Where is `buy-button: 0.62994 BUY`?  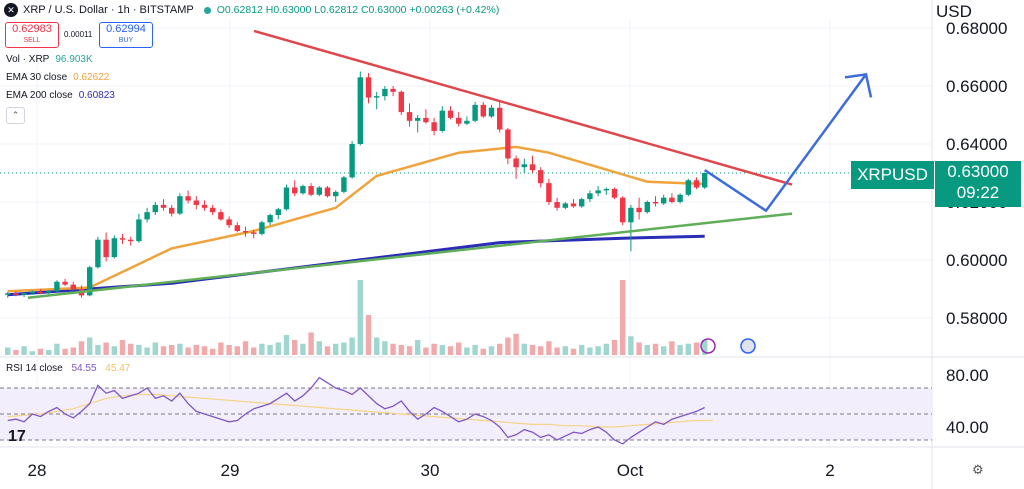
buy-button: 0.62994 BUY is located at coordinates (126, 35).